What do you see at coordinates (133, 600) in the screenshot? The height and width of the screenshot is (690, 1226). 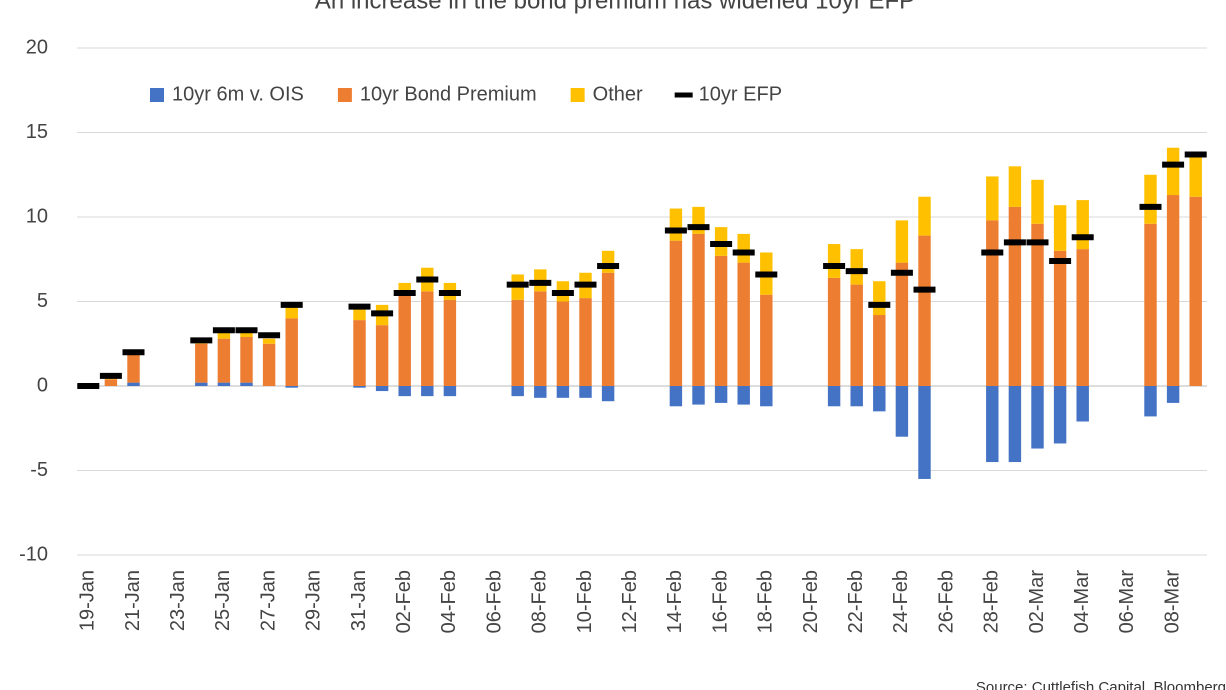 I see `x-tick-label: 21-Jan` at bounding box center [133, 600].